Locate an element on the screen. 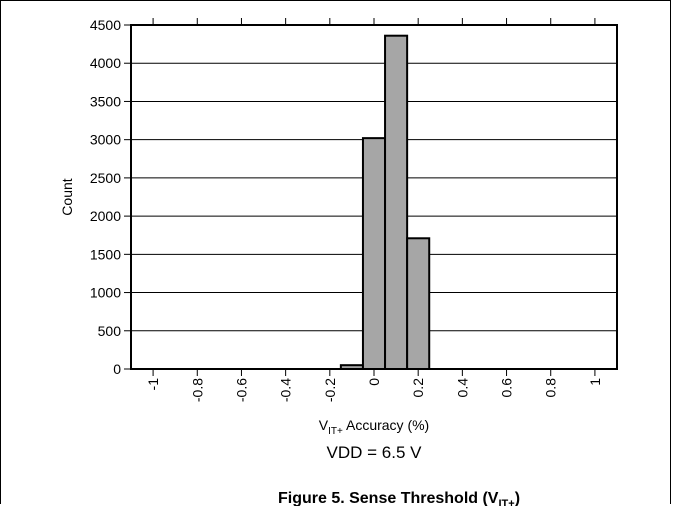  x-axis-label-rest: Accuracy (%) is located at coordinates (386, 425).